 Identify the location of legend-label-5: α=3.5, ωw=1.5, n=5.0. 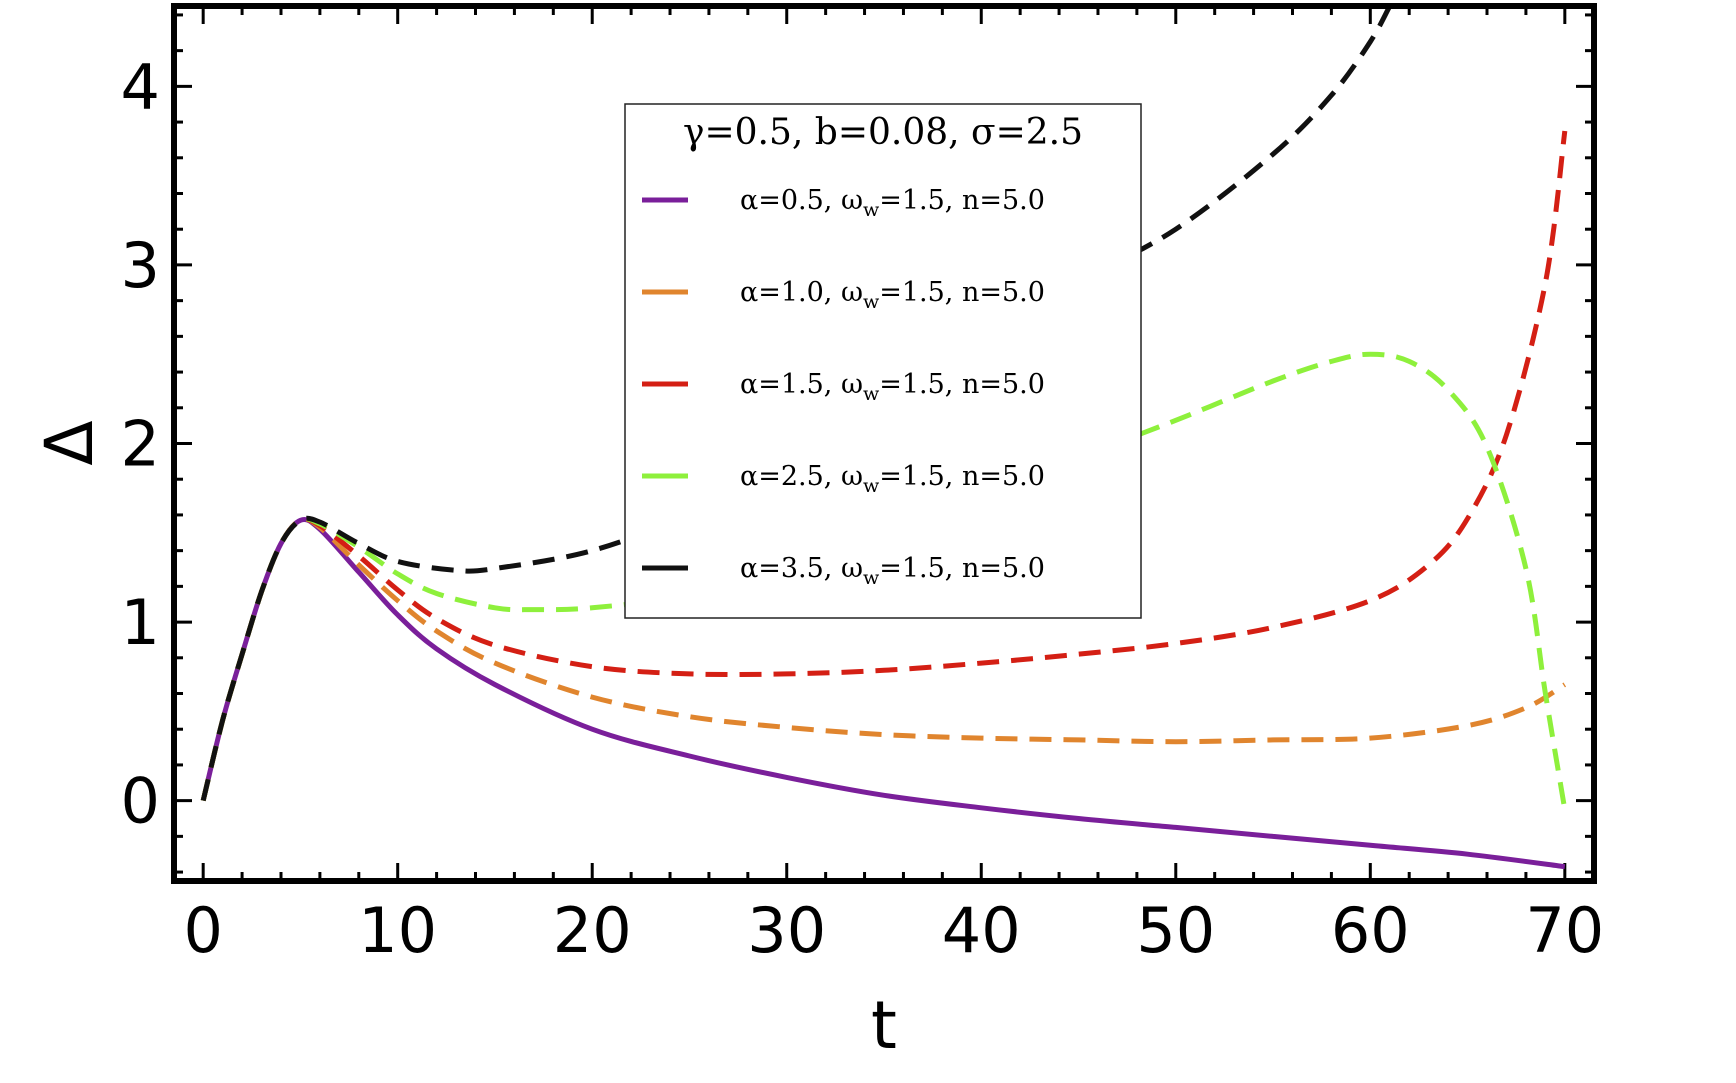
(892, 571).